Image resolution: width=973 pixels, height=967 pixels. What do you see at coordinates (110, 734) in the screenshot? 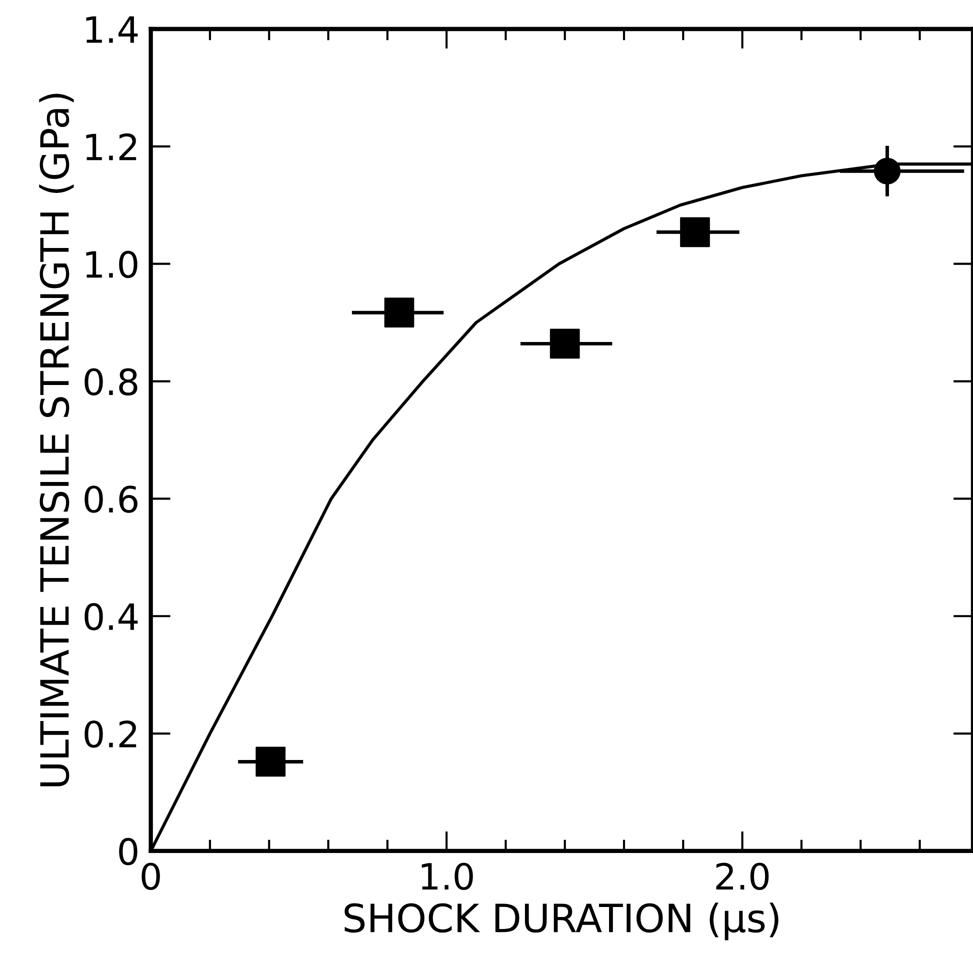
I see `y-tick-label: 0.2` at bounding box center [110, 734].